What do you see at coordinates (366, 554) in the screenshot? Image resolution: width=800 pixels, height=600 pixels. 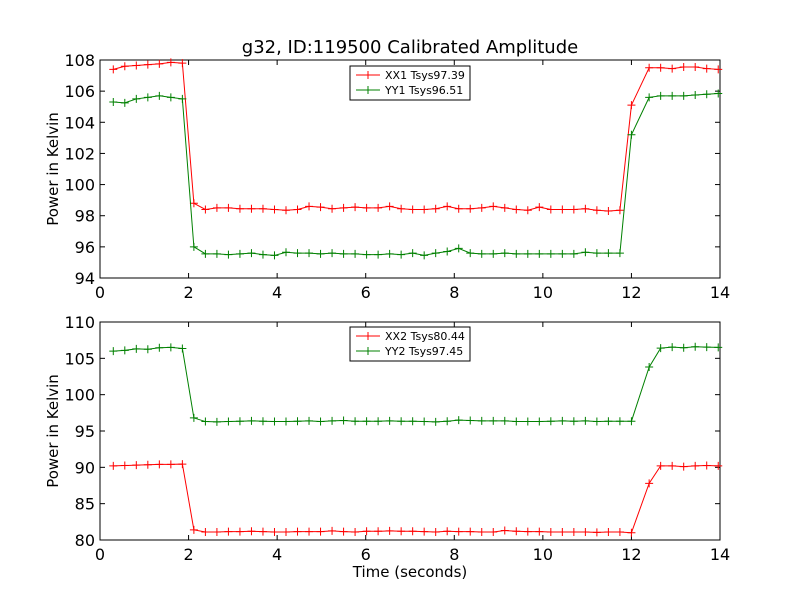 I see `x-tick-label: 6` at bounding box center [366, 554].